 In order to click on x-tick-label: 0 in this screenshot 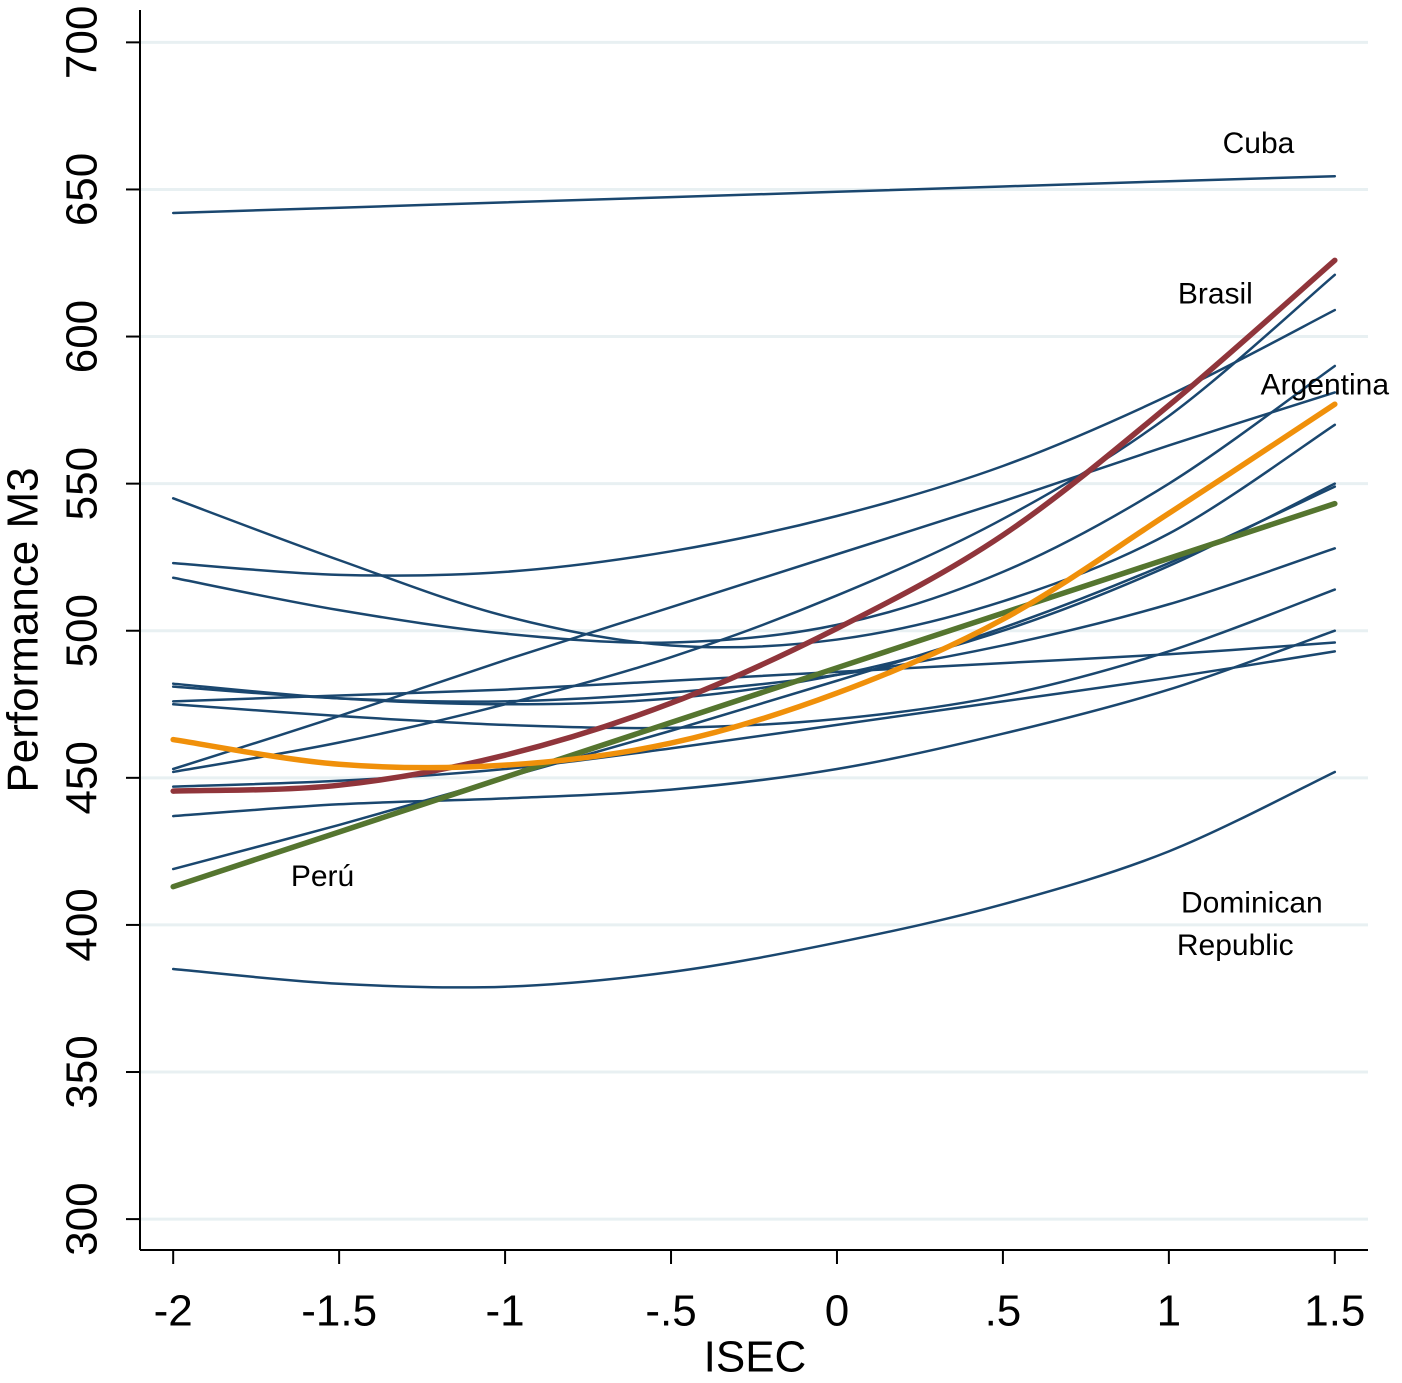, I will do `click(837, 1311)`.